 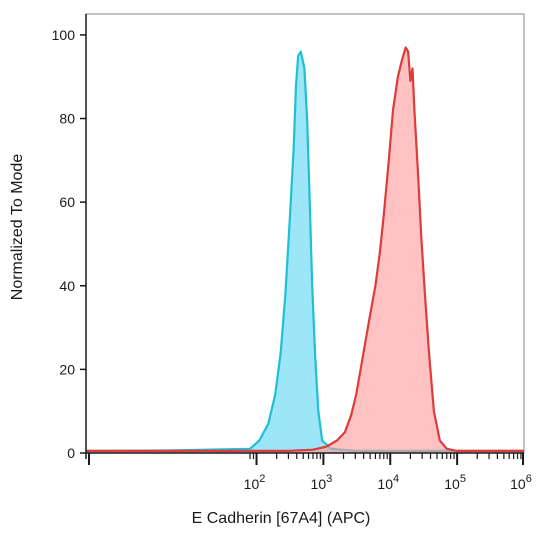 I want to click on y-tick-label: 60, so click(x=67, y=202).